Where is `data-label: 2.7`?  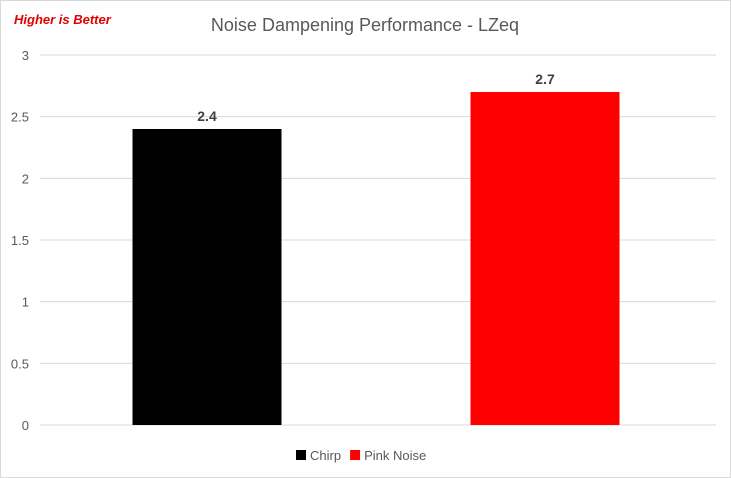
data-label: 2.7 is located at coordinates (545, 79).